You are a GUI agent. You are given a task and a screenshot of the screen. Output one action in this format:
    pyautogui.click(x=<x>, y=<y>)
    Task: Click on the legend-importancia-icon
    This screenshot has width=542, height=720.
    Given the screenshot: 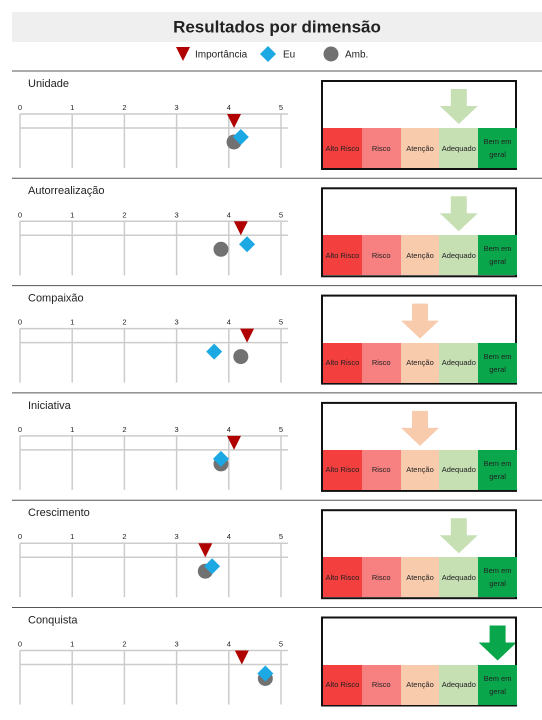 What is the action you would take?
    pyautogui.click(x=183, y=54)
    